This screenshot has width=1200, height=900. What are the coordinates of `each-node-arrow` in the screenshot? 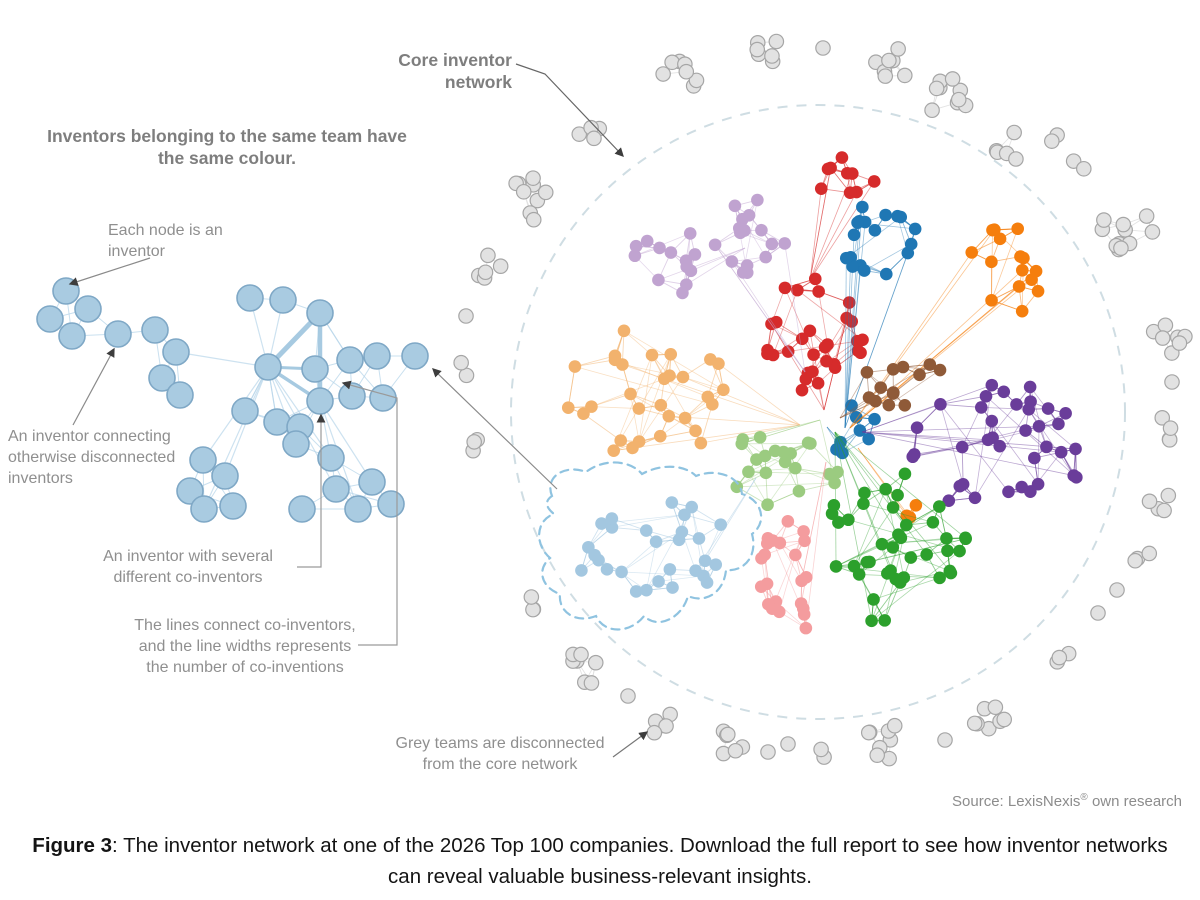 It's located at (109, 271).